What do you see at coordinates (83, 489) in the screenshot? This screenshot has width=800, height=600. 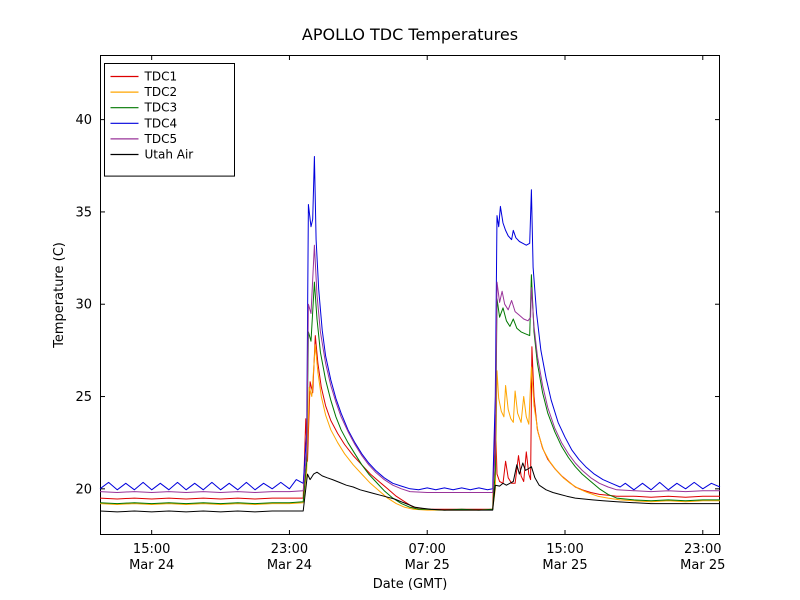 I see `y-tick-label: 20` at bounding box center [83, 489].